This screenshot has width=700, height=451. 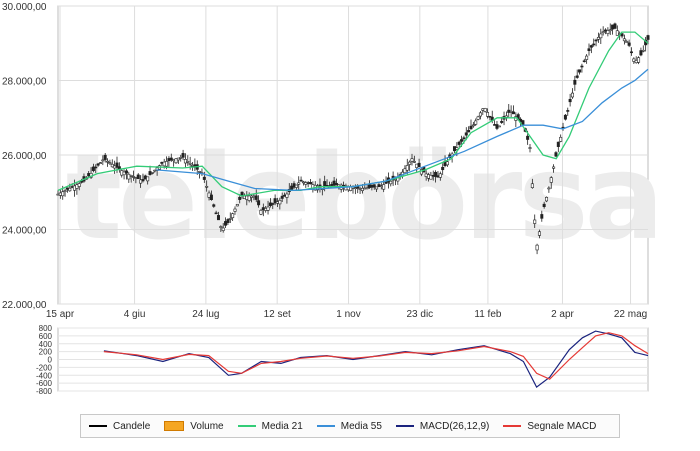 I want to click on legend-item-candele: Candele, so click(x=119, y=426).